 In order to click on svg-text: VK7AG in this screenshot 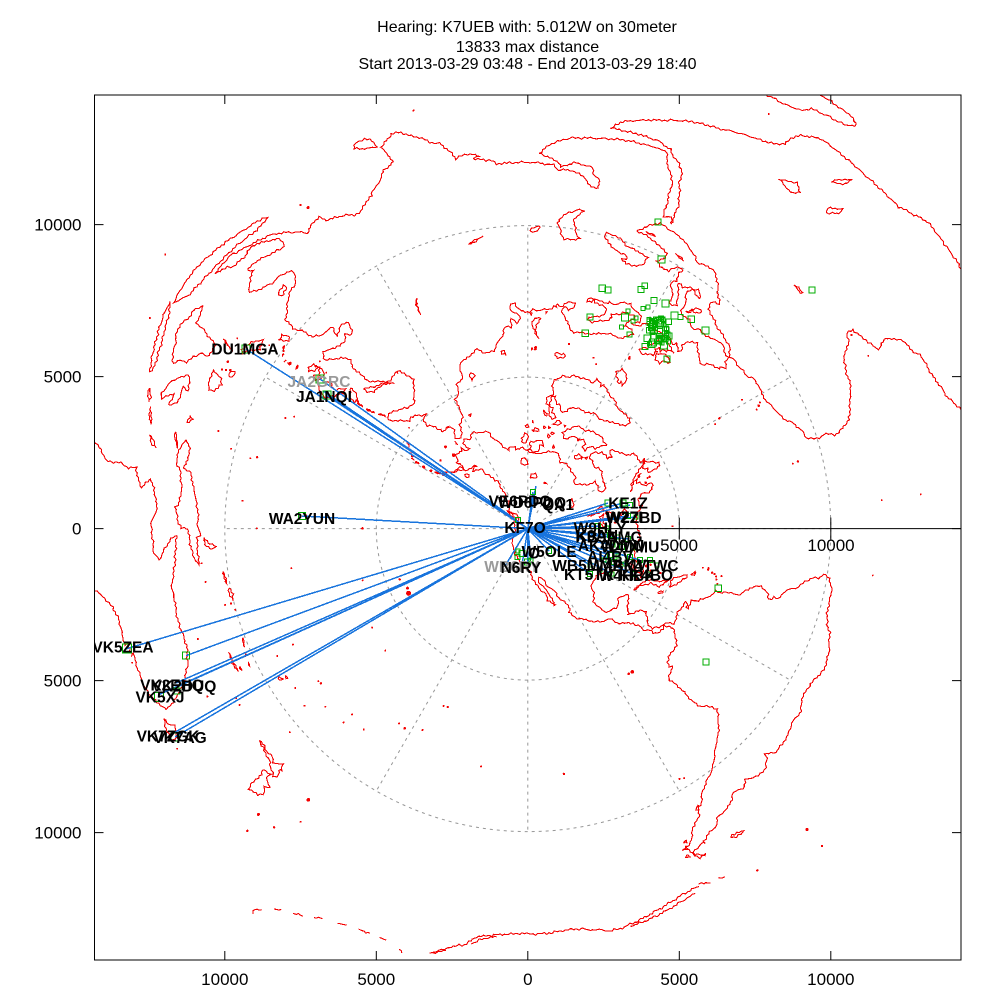, I will do `click(179, 738)`.